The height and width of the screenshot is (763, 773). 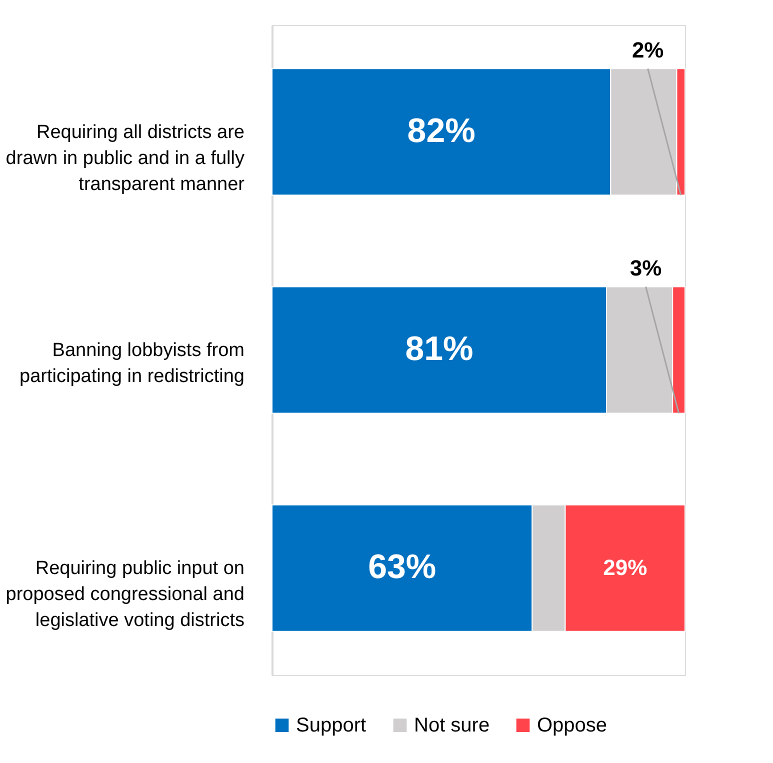 I want to click on data-label: 81%, so click(x=439, y=349).